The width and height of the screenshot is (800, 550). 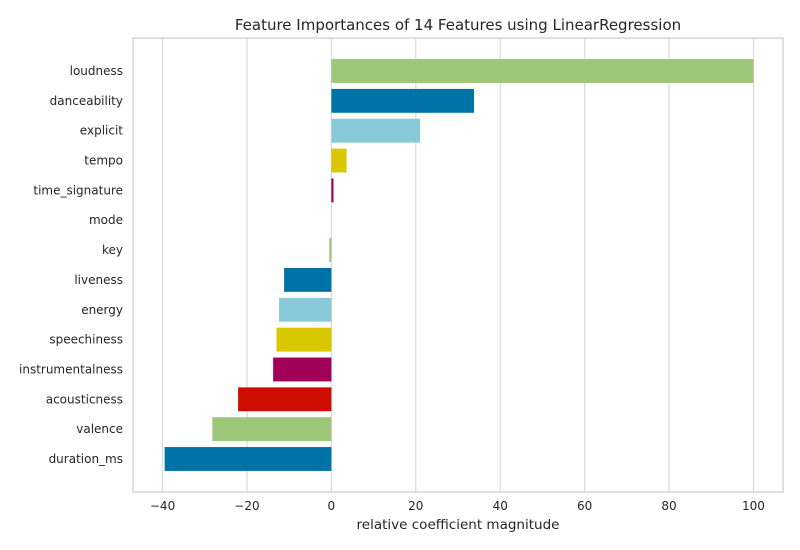 What do you see at coordinates (302, 369) in the screenshot?
I see `bar-instrumentalness` at bounding box center [302, 369].